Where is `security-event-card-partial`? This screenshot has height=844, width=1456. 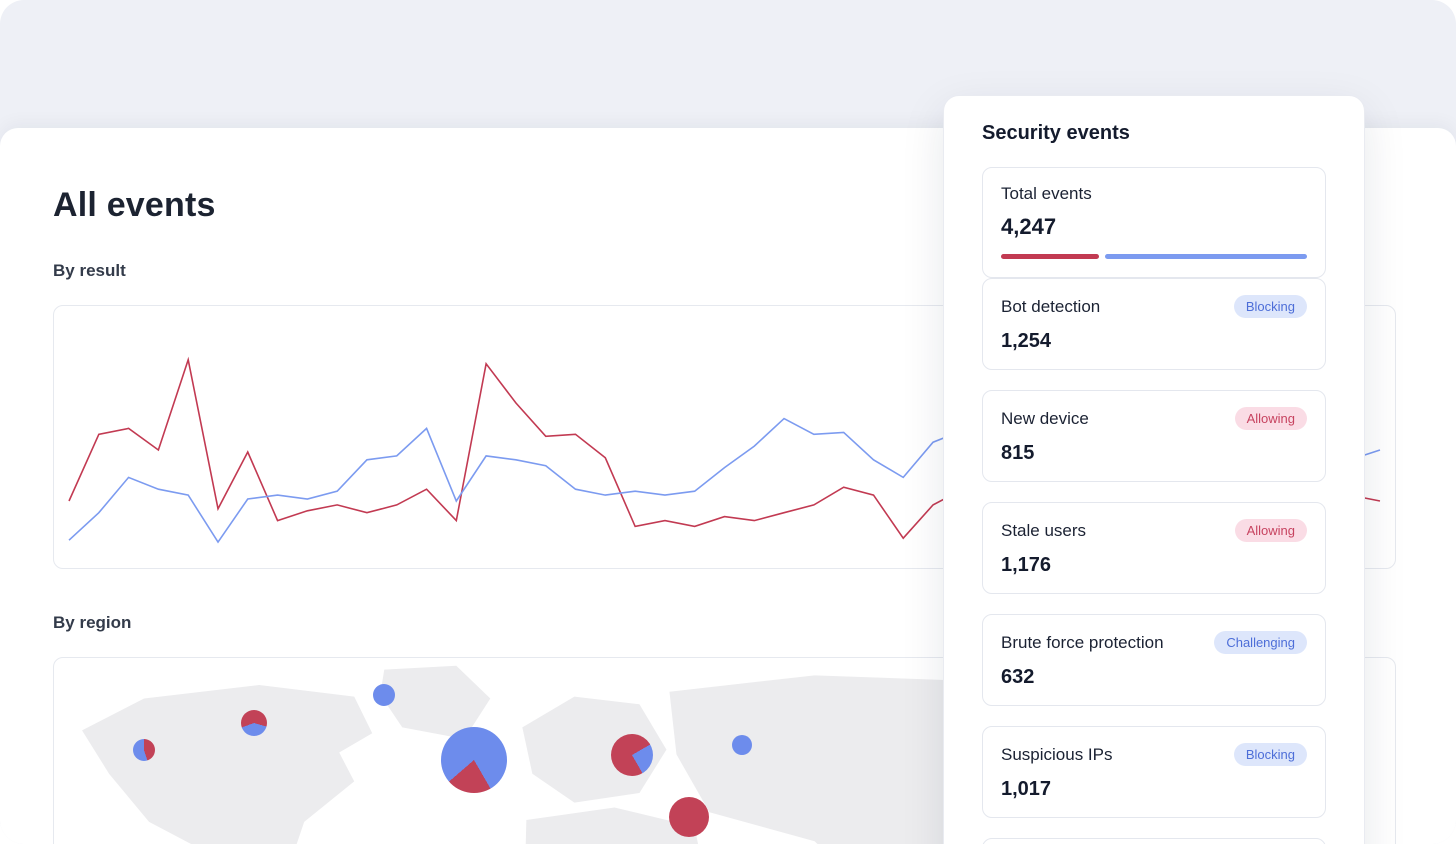
security-event-card-partial is located at coordinates (1154, 841).